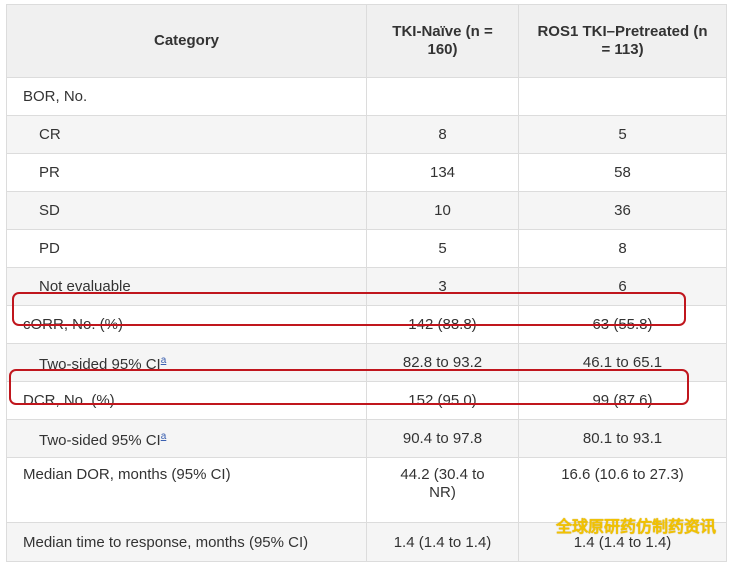  What do you see at coordinates (442, 134) in the screenshot?
I see `row-value-a: 8` at bounding box center [442, 134].